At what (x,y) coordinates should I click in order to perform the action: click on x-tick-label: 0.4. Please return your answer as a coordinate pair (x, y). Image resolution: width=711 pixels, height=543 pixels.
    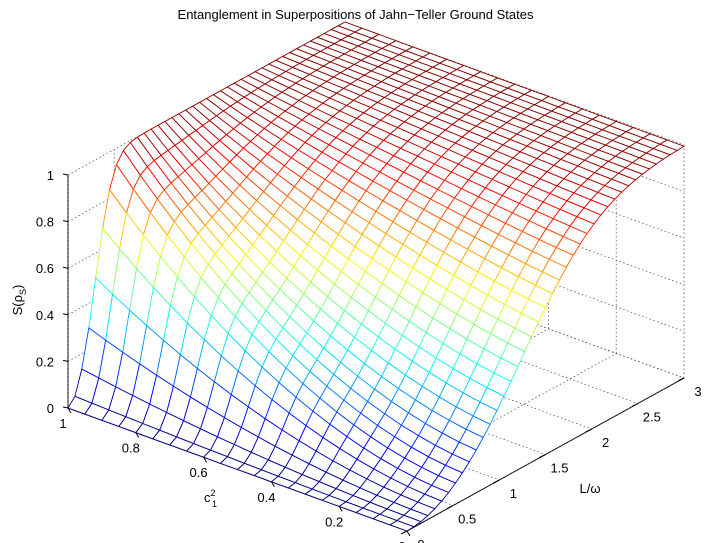
    Looking at the image, I should click on (266, 497).